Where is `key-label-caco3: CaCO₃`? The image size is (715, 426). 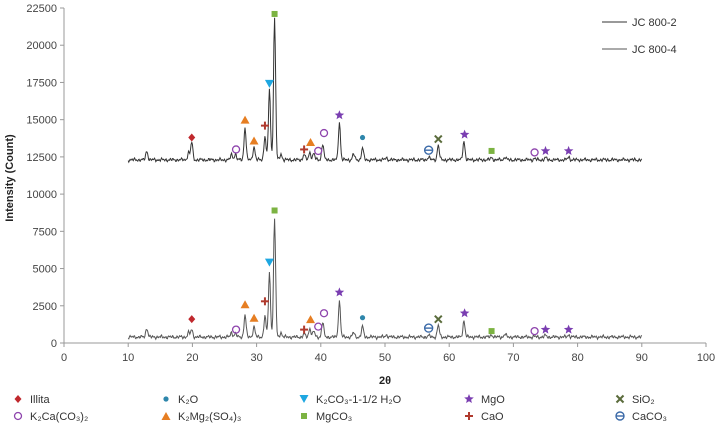 key-label-caco3: CaCO₃ is located at coordinates (649, 417).